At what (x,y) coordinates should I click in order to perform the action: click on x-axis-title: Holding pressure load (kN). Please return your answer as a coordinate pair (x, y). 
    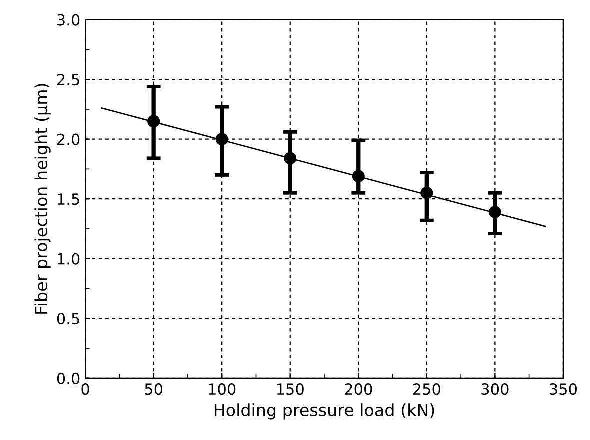
    Looking at the image, I should click on (324, 412).